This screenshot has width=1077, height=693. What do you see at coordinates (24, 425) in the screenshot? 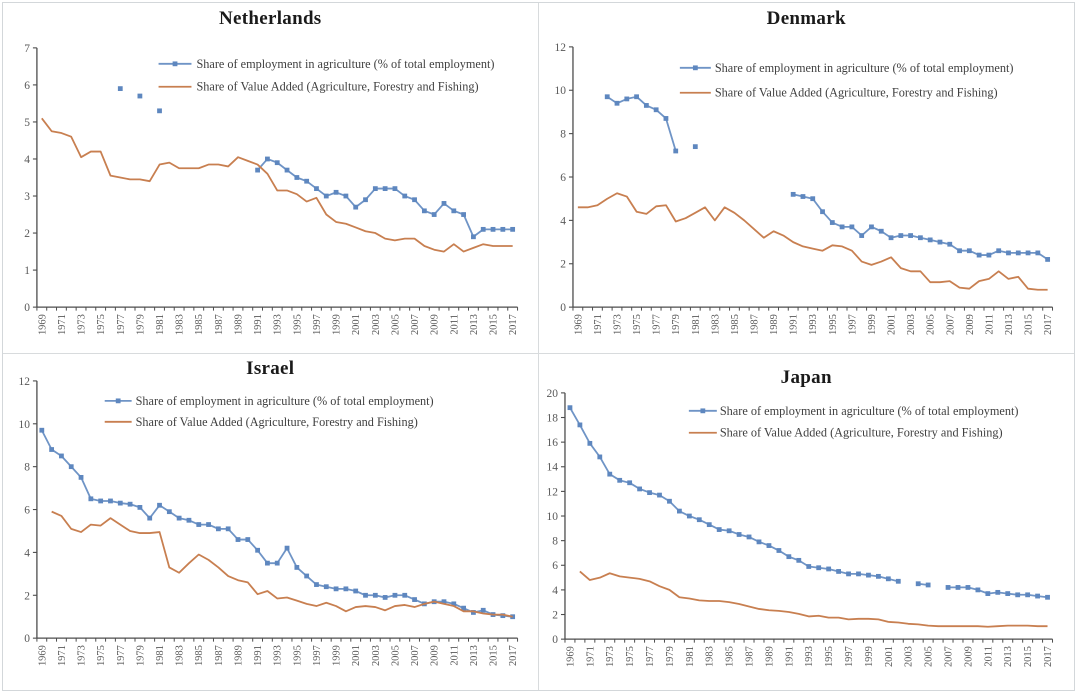
I see `y-tick-label: 10` at bounding box center [24, 425].